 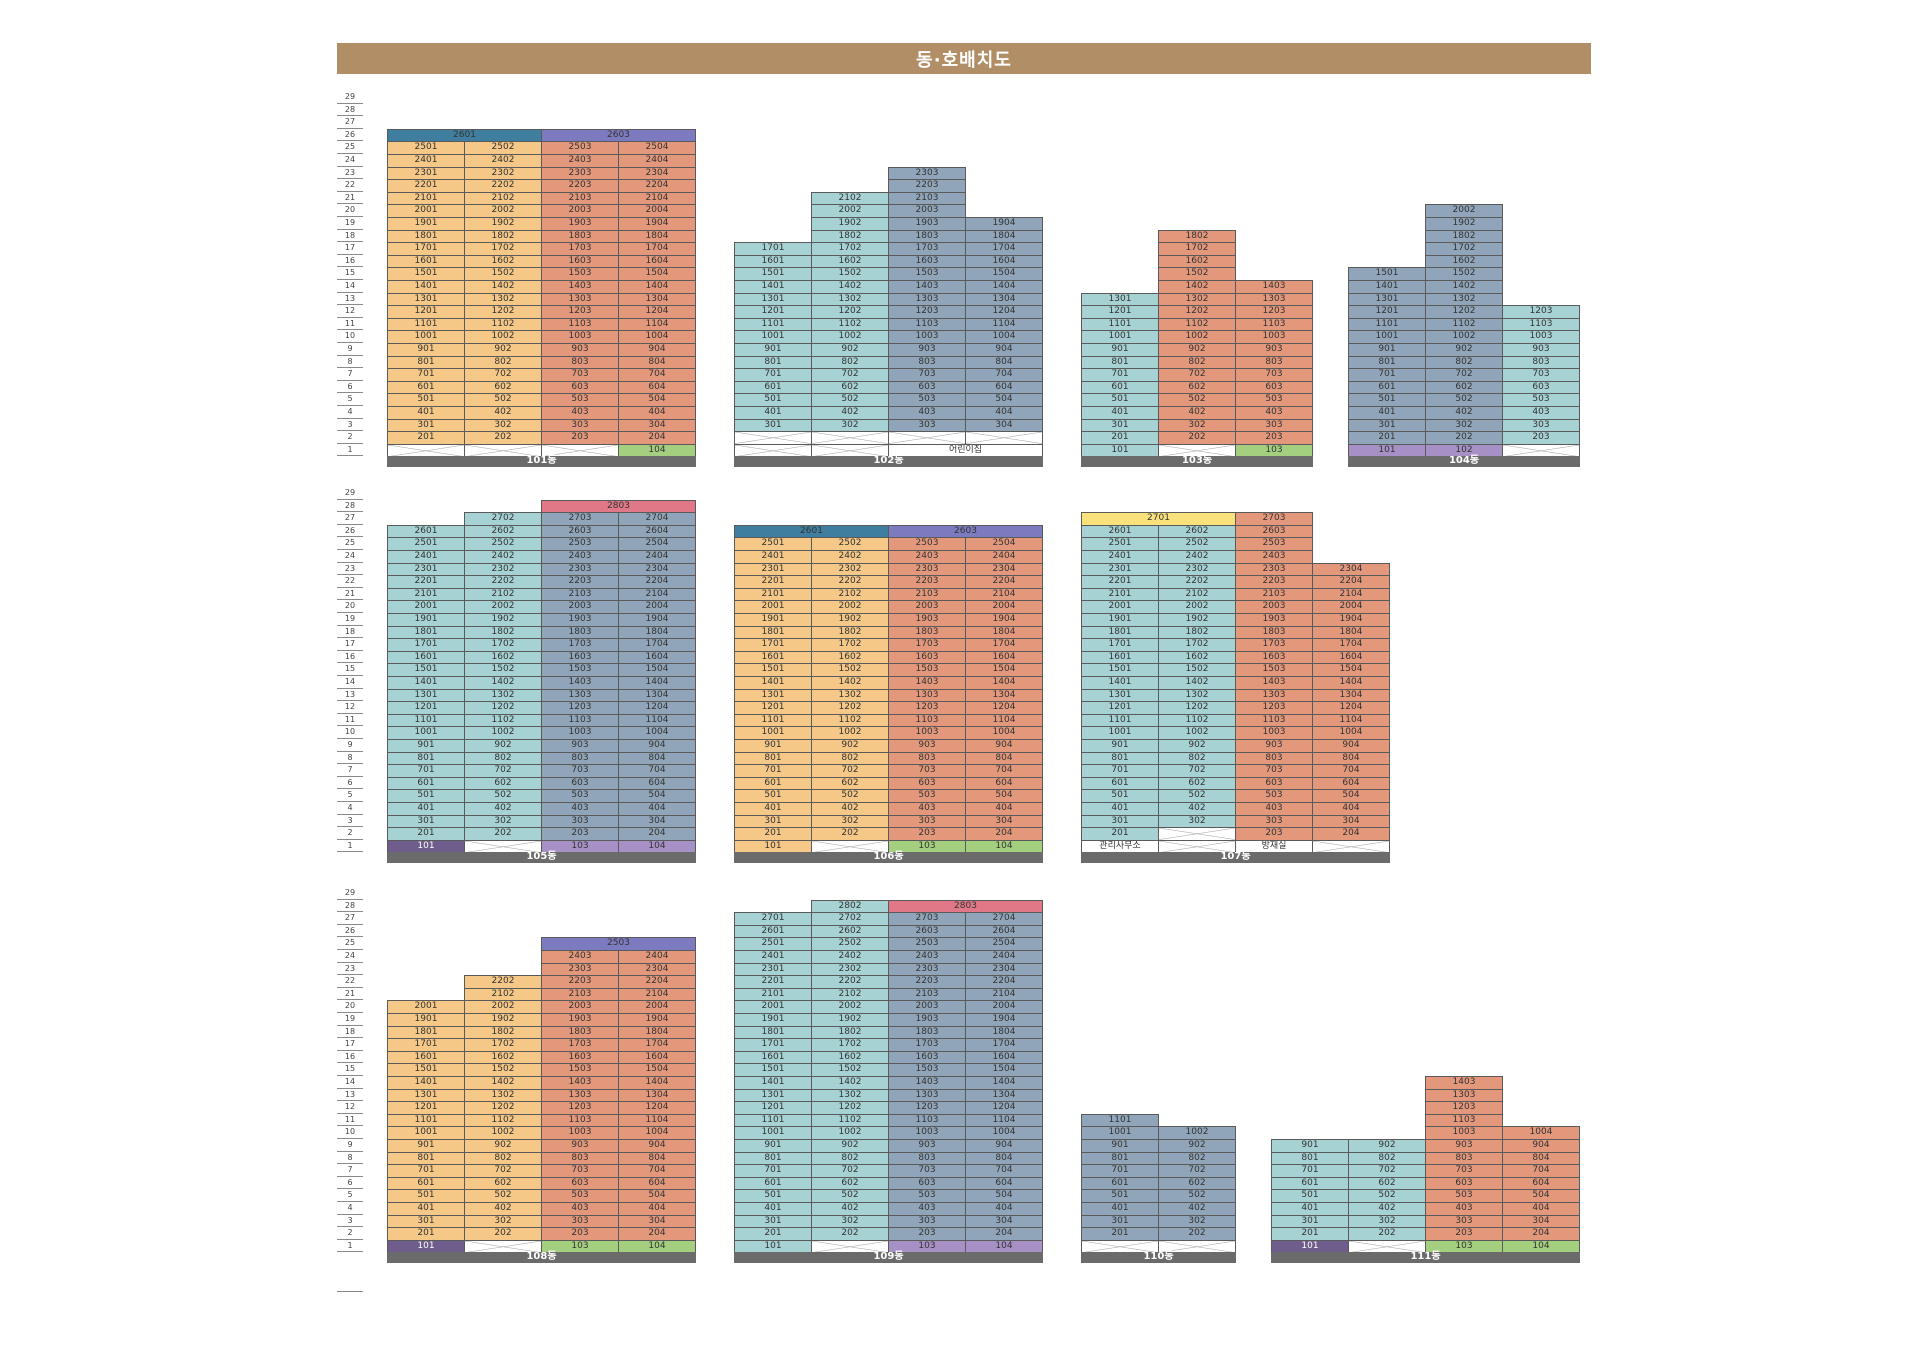 I want to click on unit-cell: 1701, so click(x=426, y=1045).